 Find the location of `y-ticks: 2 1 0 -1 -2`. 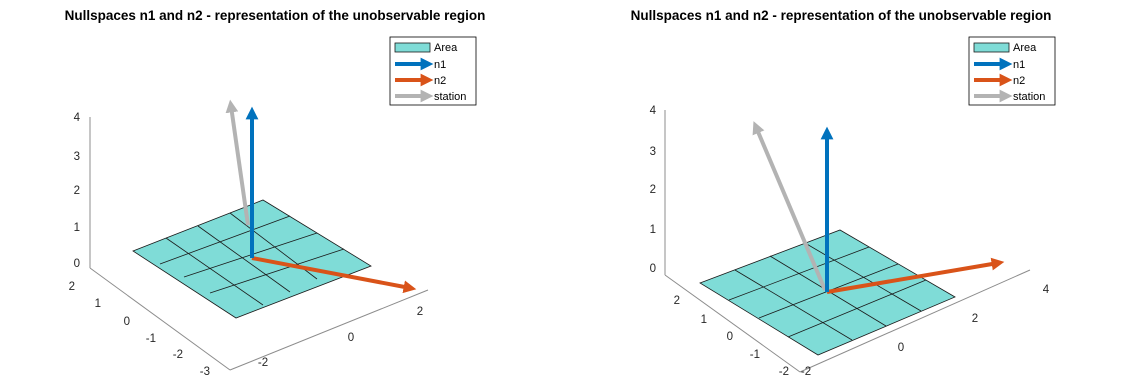

y-ticks: 2 1 0 -1 -2 is located at coordinates (731, 336).